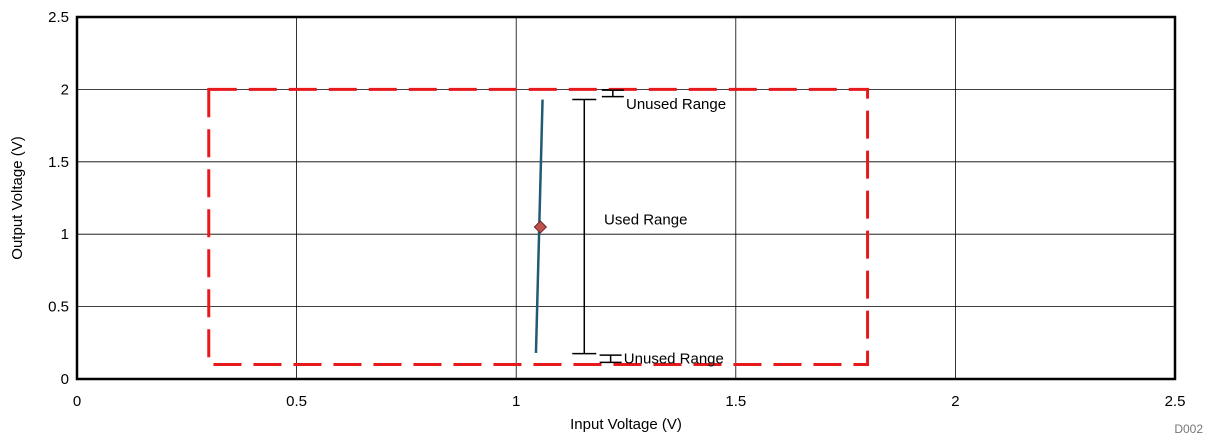  I want to click on annotations: Unused Range Used Range Unused Range, so click(665, 232).